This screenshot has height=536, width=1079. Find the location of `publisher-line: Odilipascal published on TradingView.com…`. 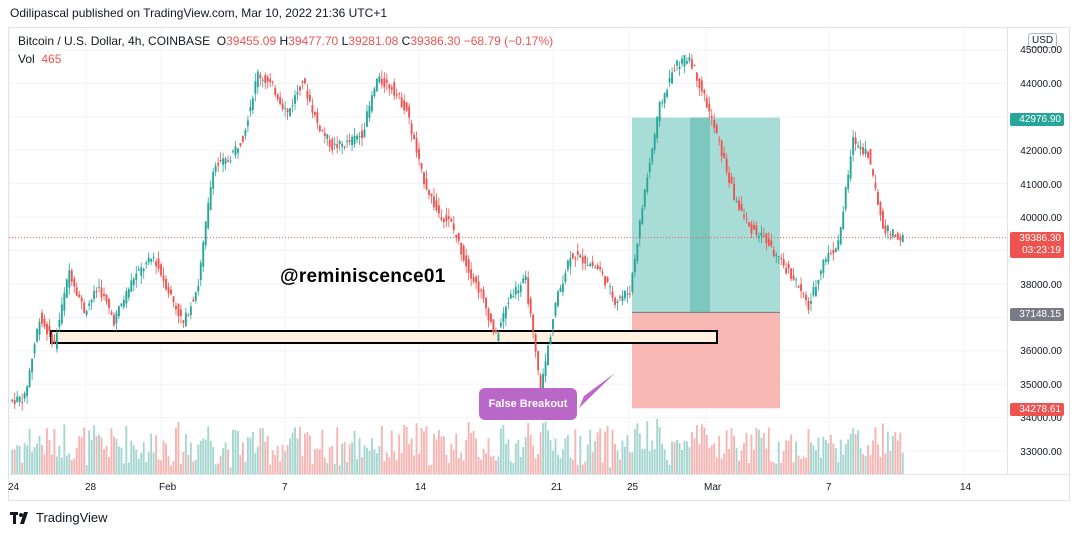

publisher-line: Odilipascal published on TradingView.com… is located at coordinates (198, 13).